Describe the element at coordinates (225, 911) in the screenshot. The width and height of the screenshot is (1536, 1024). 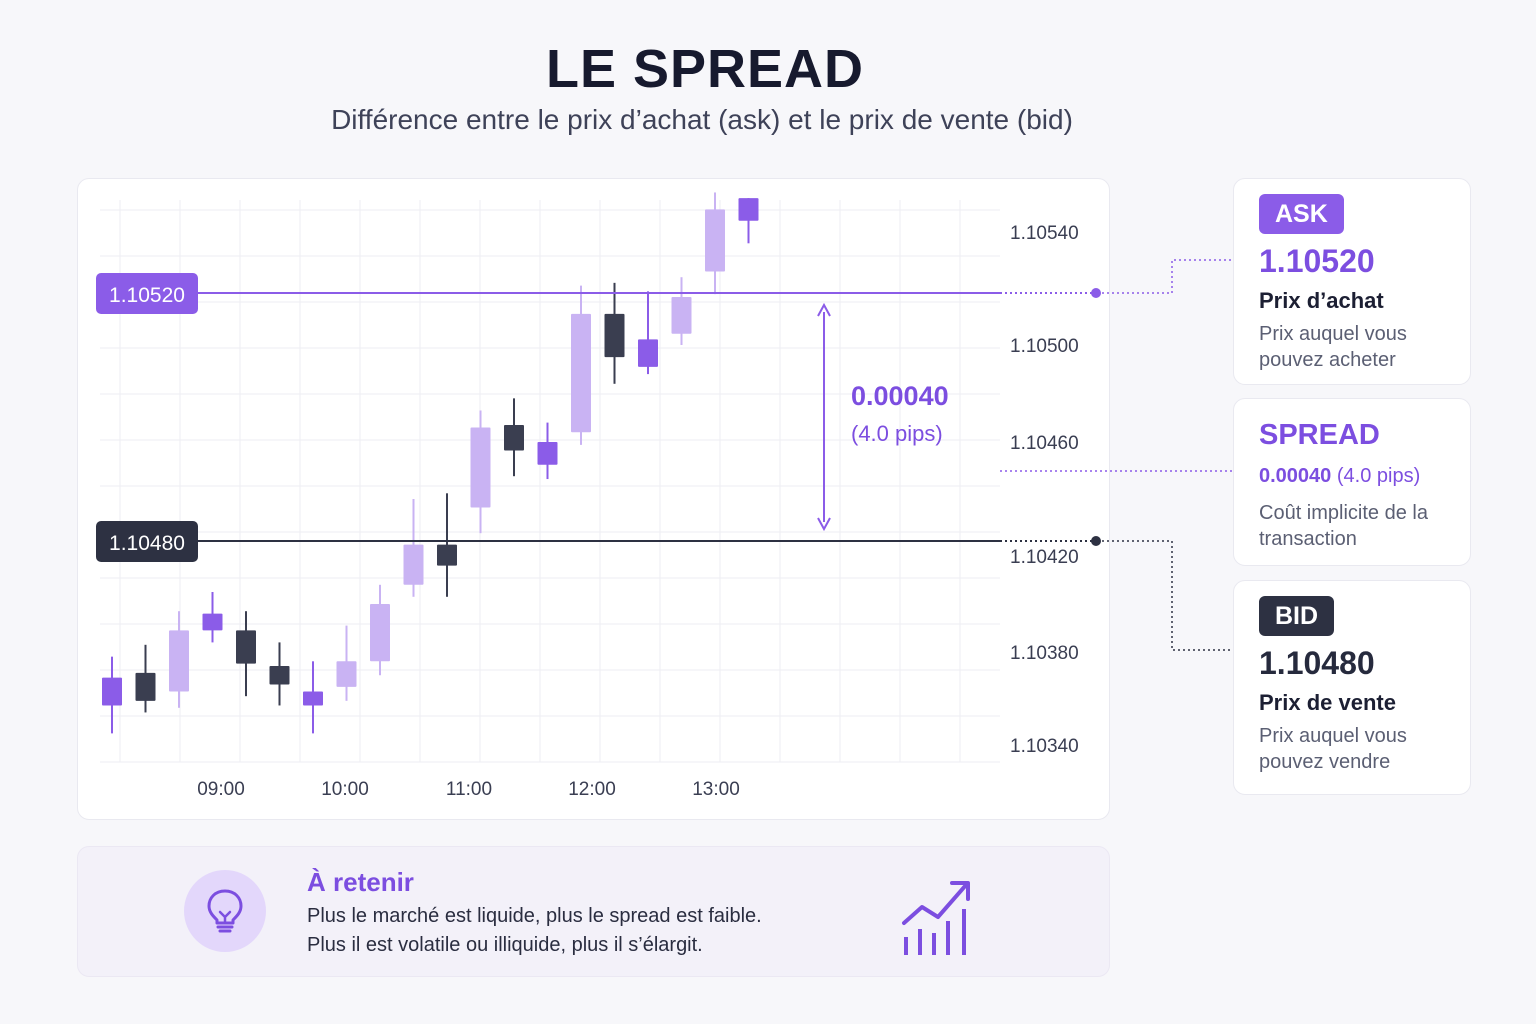
I see `lightbulb-icon` at that location.